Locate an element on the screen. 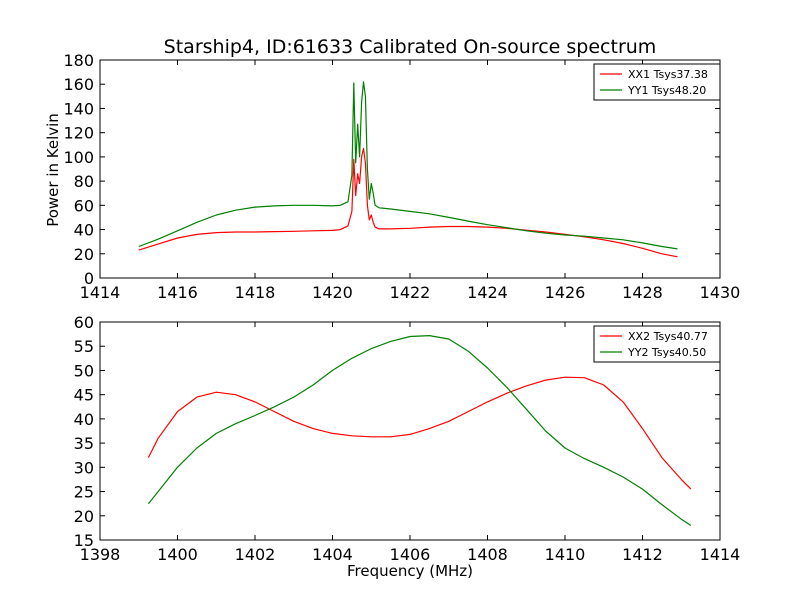 This screenshot has width=800, height=600. bottom-x-tick-label: 1406 is located at coordinates (410, 554).